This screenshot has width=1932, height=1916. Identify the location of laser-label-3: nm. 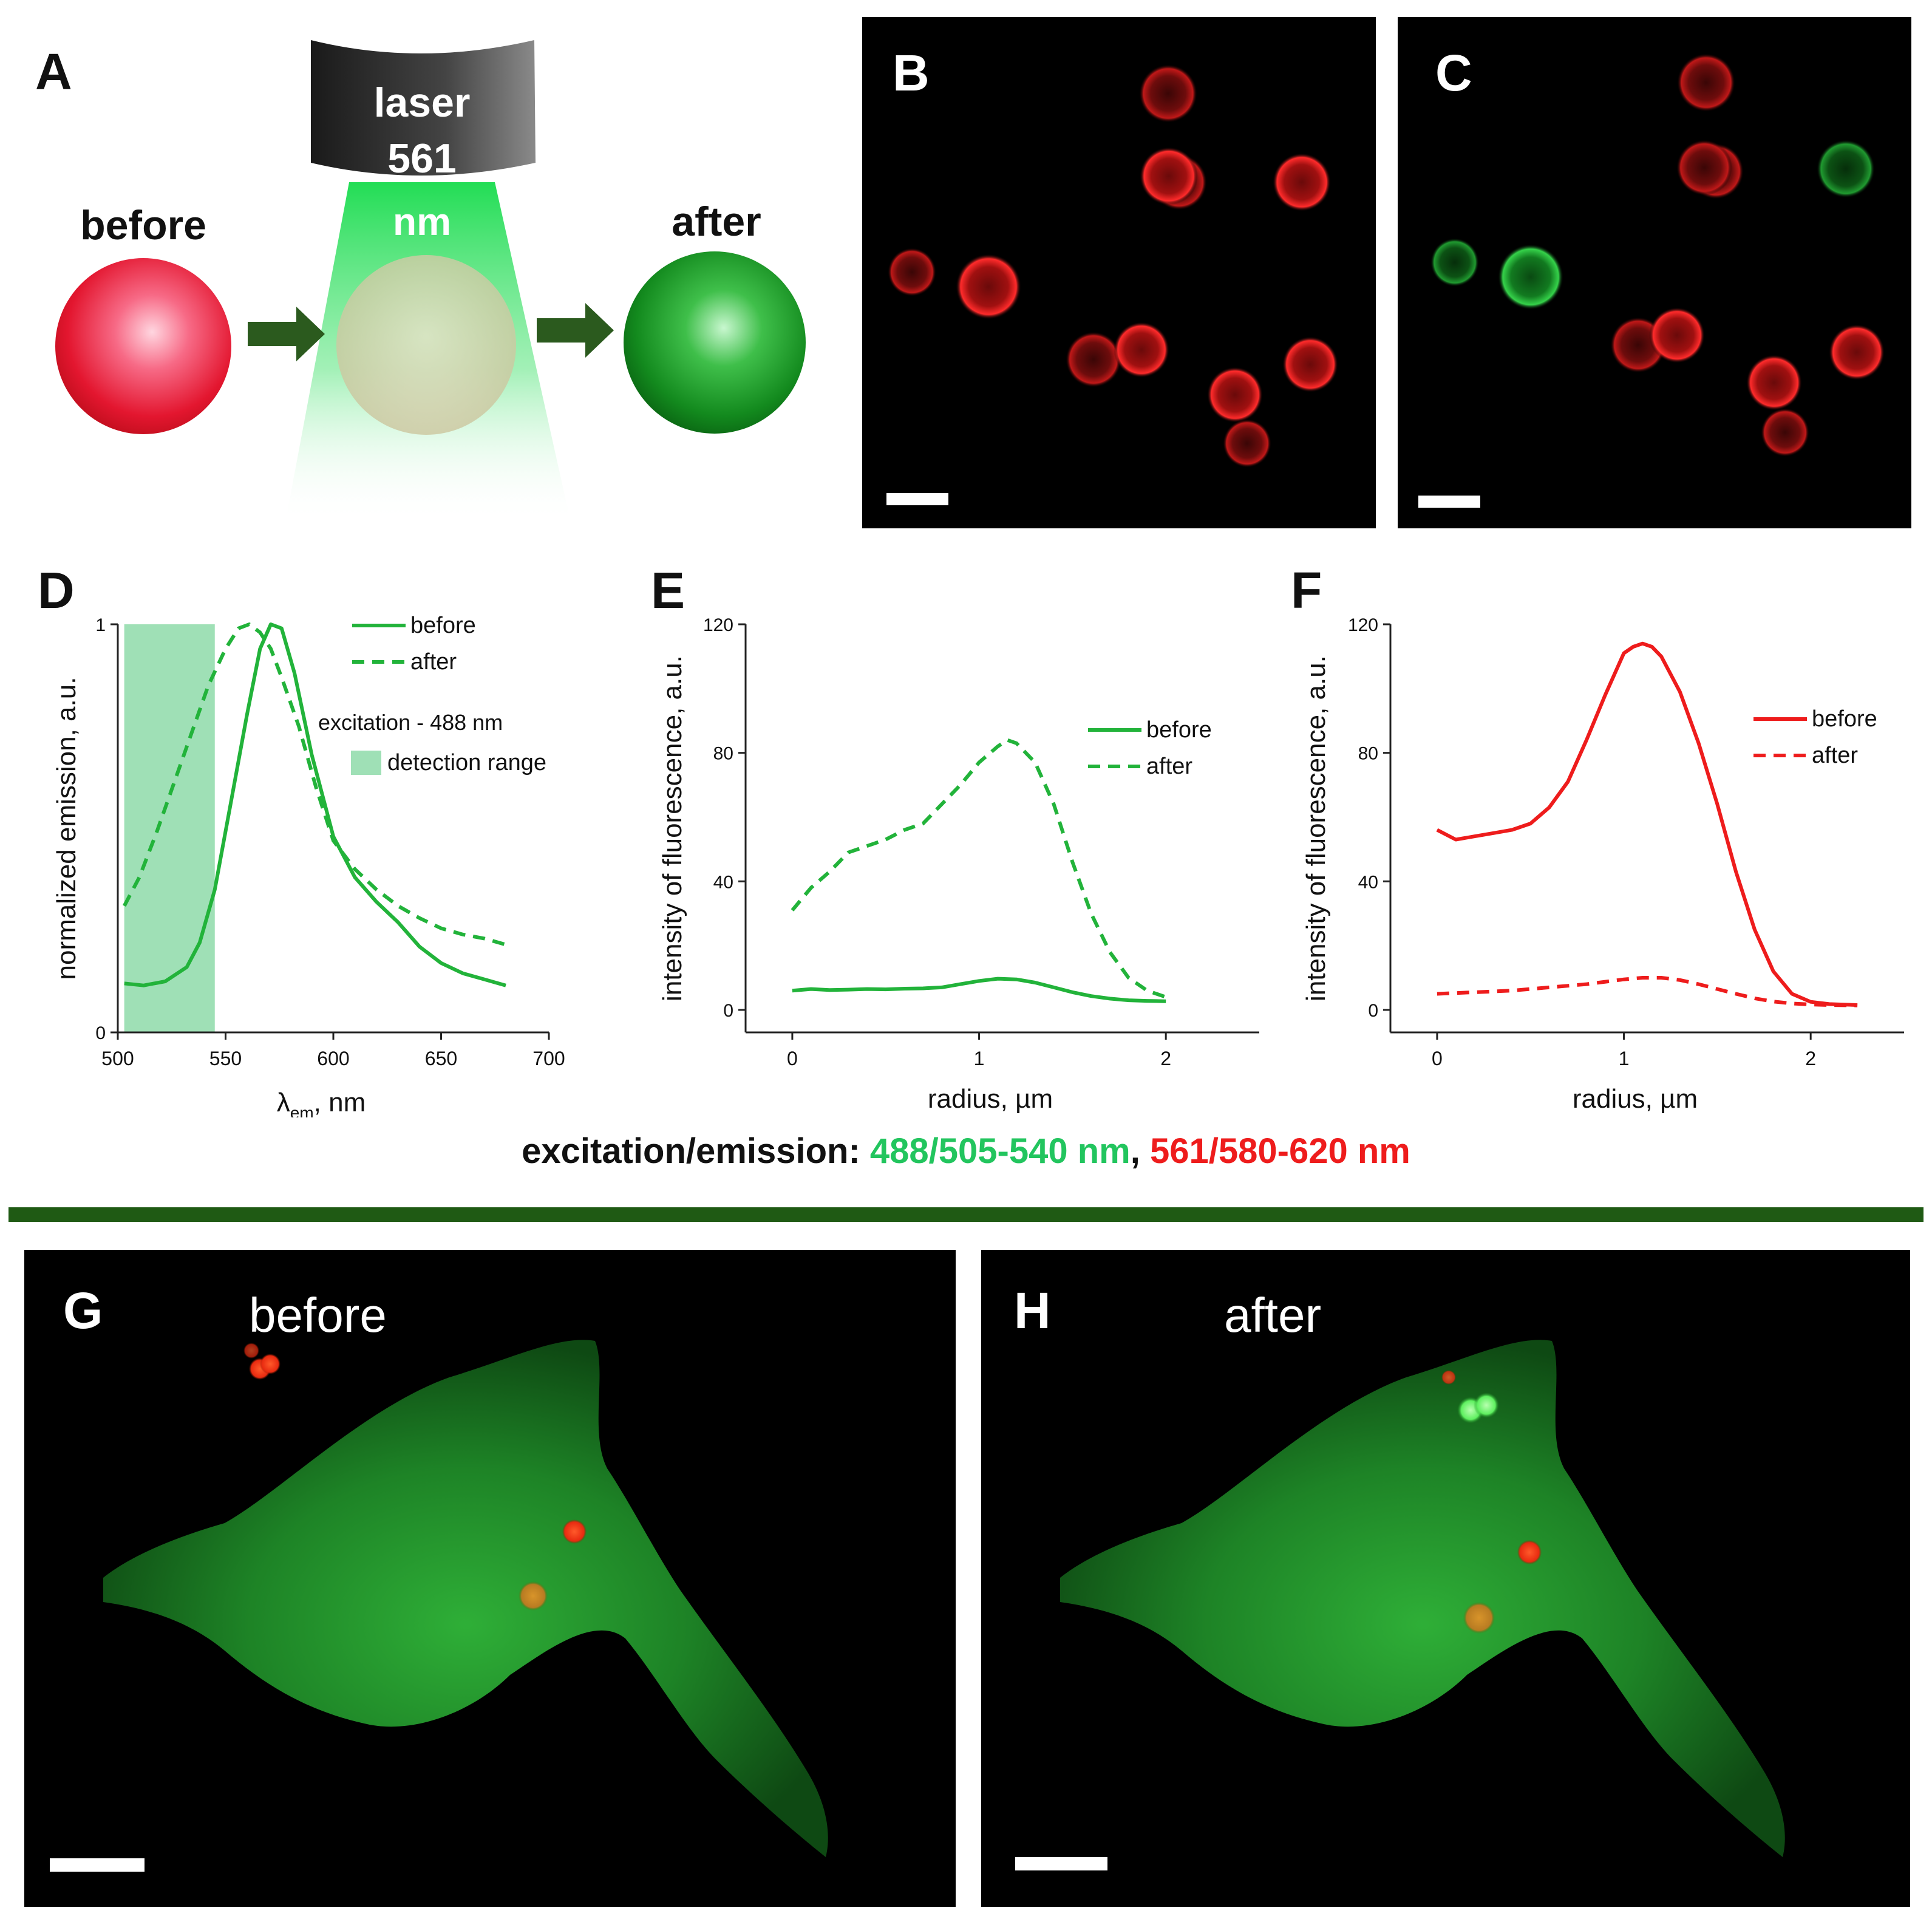
(422, 222).